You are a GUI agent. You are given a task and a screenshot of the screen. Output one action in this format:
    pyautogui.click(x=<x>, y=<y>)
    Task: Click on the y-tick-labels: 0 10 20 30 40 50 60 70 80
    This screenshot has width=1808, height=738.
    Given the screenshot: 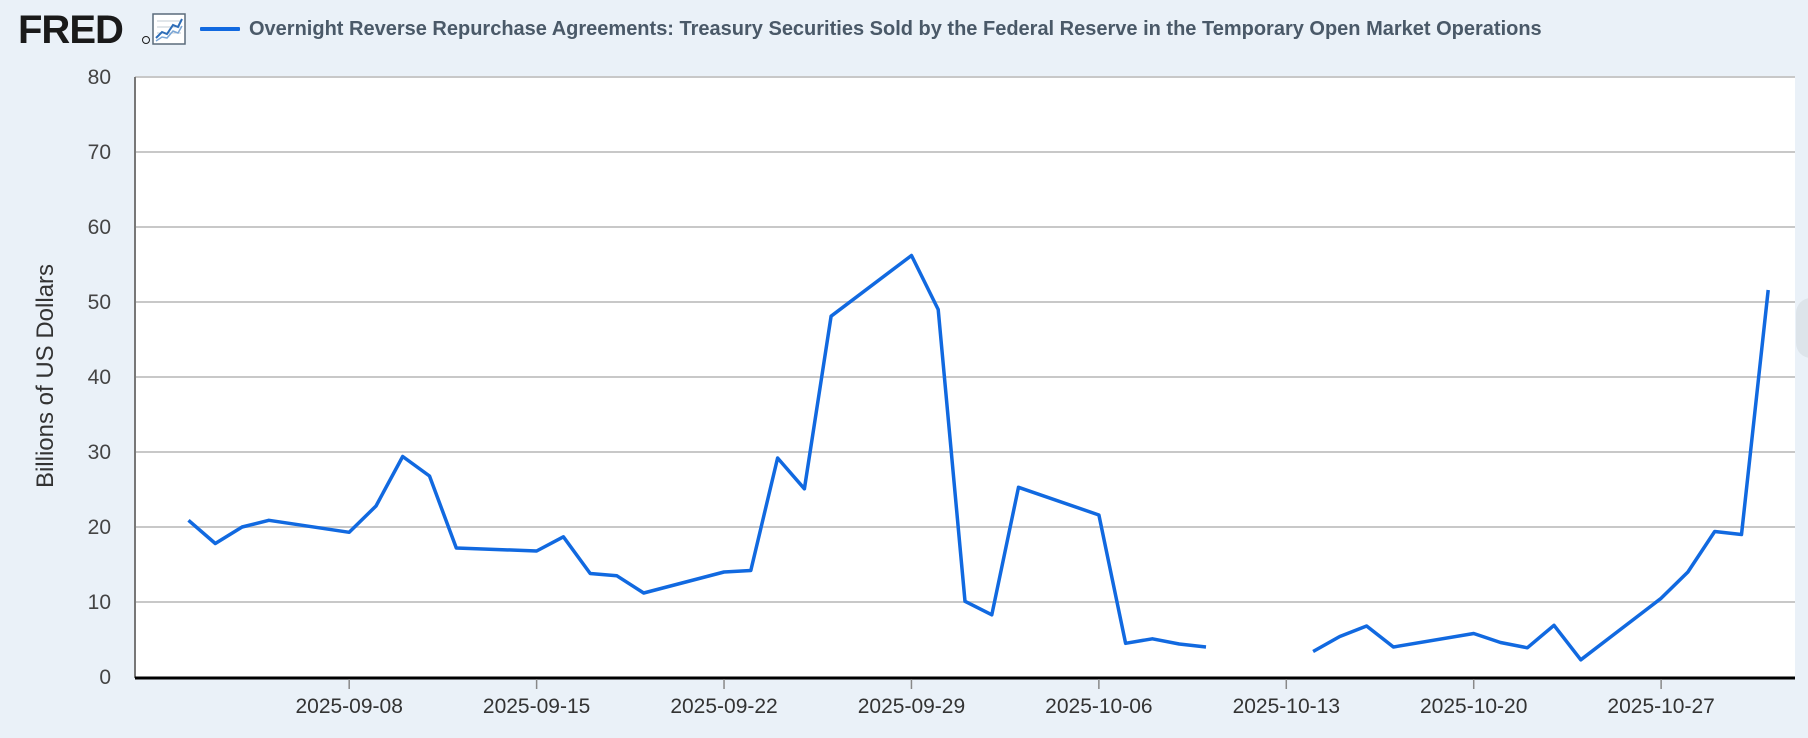 What is the action you would take?
    pyautogui.click(x=99, y=377)
    